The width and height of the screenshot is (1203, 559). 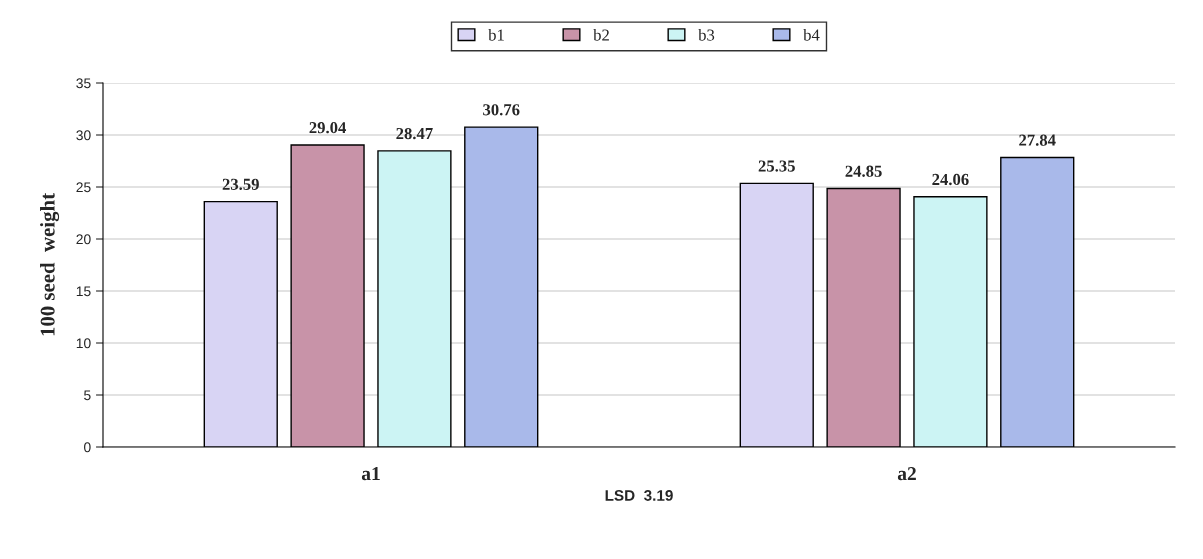 I want to click on data-label: 27.84, so click(x=1037, y=140).